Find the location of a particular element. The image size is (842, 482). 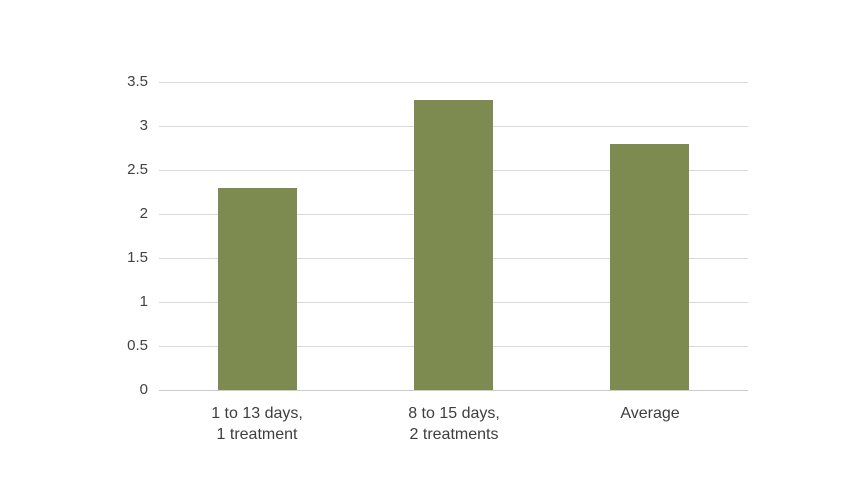

y-tick-label: 2 is located at coordinates (143, 213).